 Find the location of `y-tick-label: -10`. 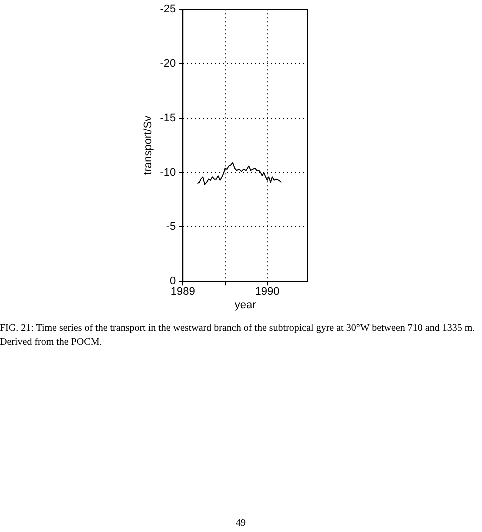

y-tick-label: -10 is located at coordinates (168, 172).